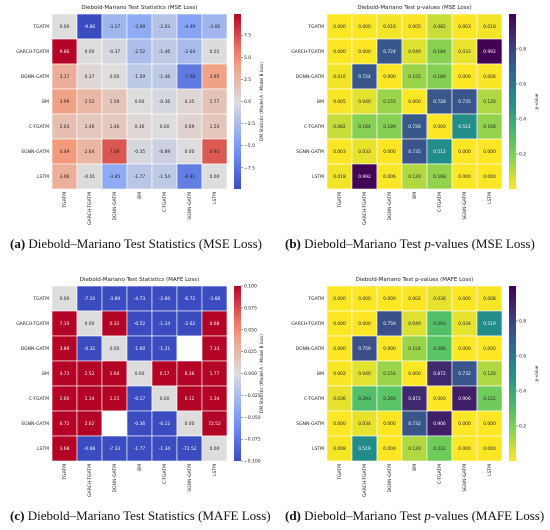 Image resolution: width=550 pixels, height=530 pixels. I want to click on cell-value-label: 0.006, so click(489, 77).